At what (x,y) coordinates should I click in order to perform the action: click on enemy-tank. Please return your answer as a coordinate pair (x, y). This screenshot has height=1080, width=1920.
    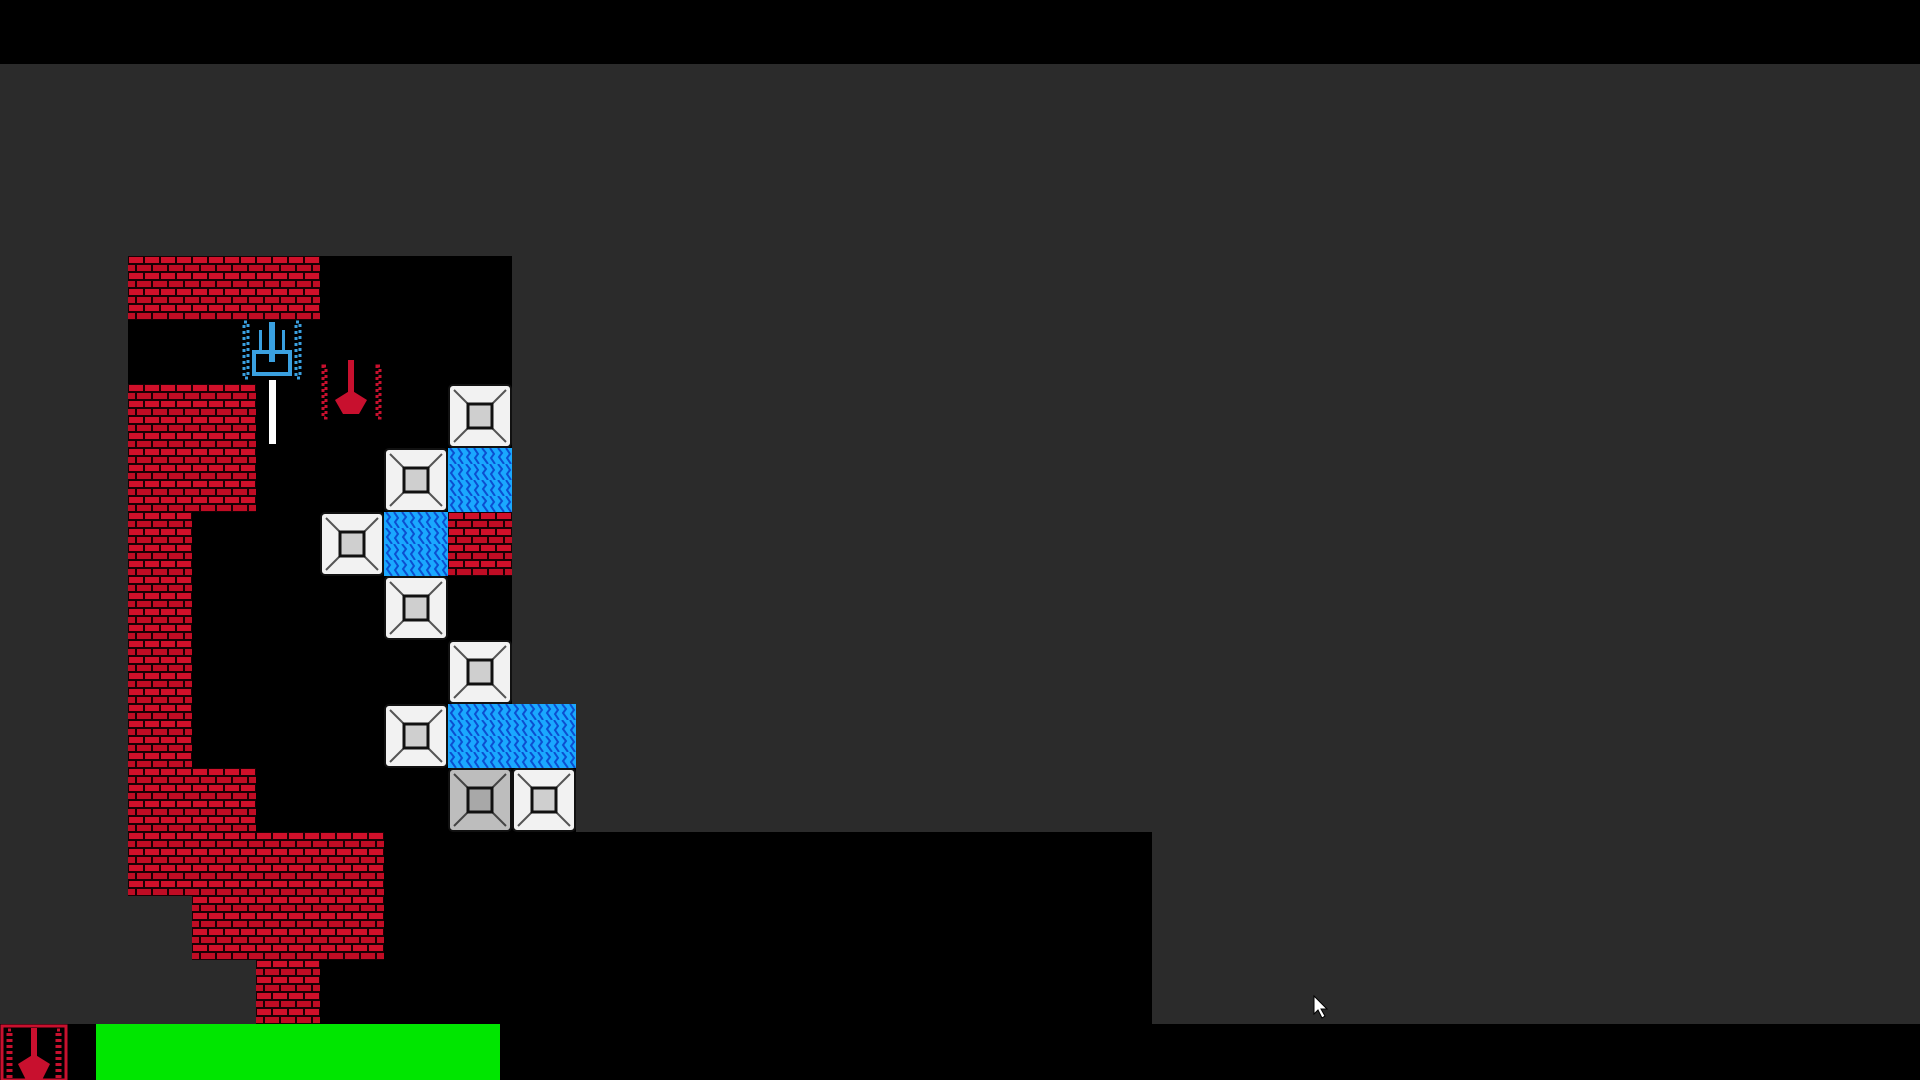
    Looking at the image, I should click on (351, 390).